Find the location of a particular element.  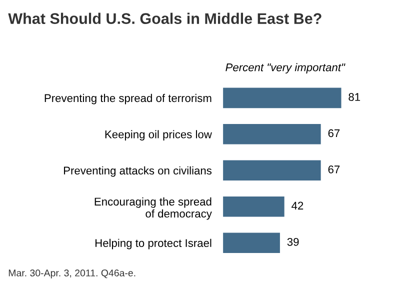

y-tick-label: Encouraging the spread of democracy is located at coordinates (153, 208).